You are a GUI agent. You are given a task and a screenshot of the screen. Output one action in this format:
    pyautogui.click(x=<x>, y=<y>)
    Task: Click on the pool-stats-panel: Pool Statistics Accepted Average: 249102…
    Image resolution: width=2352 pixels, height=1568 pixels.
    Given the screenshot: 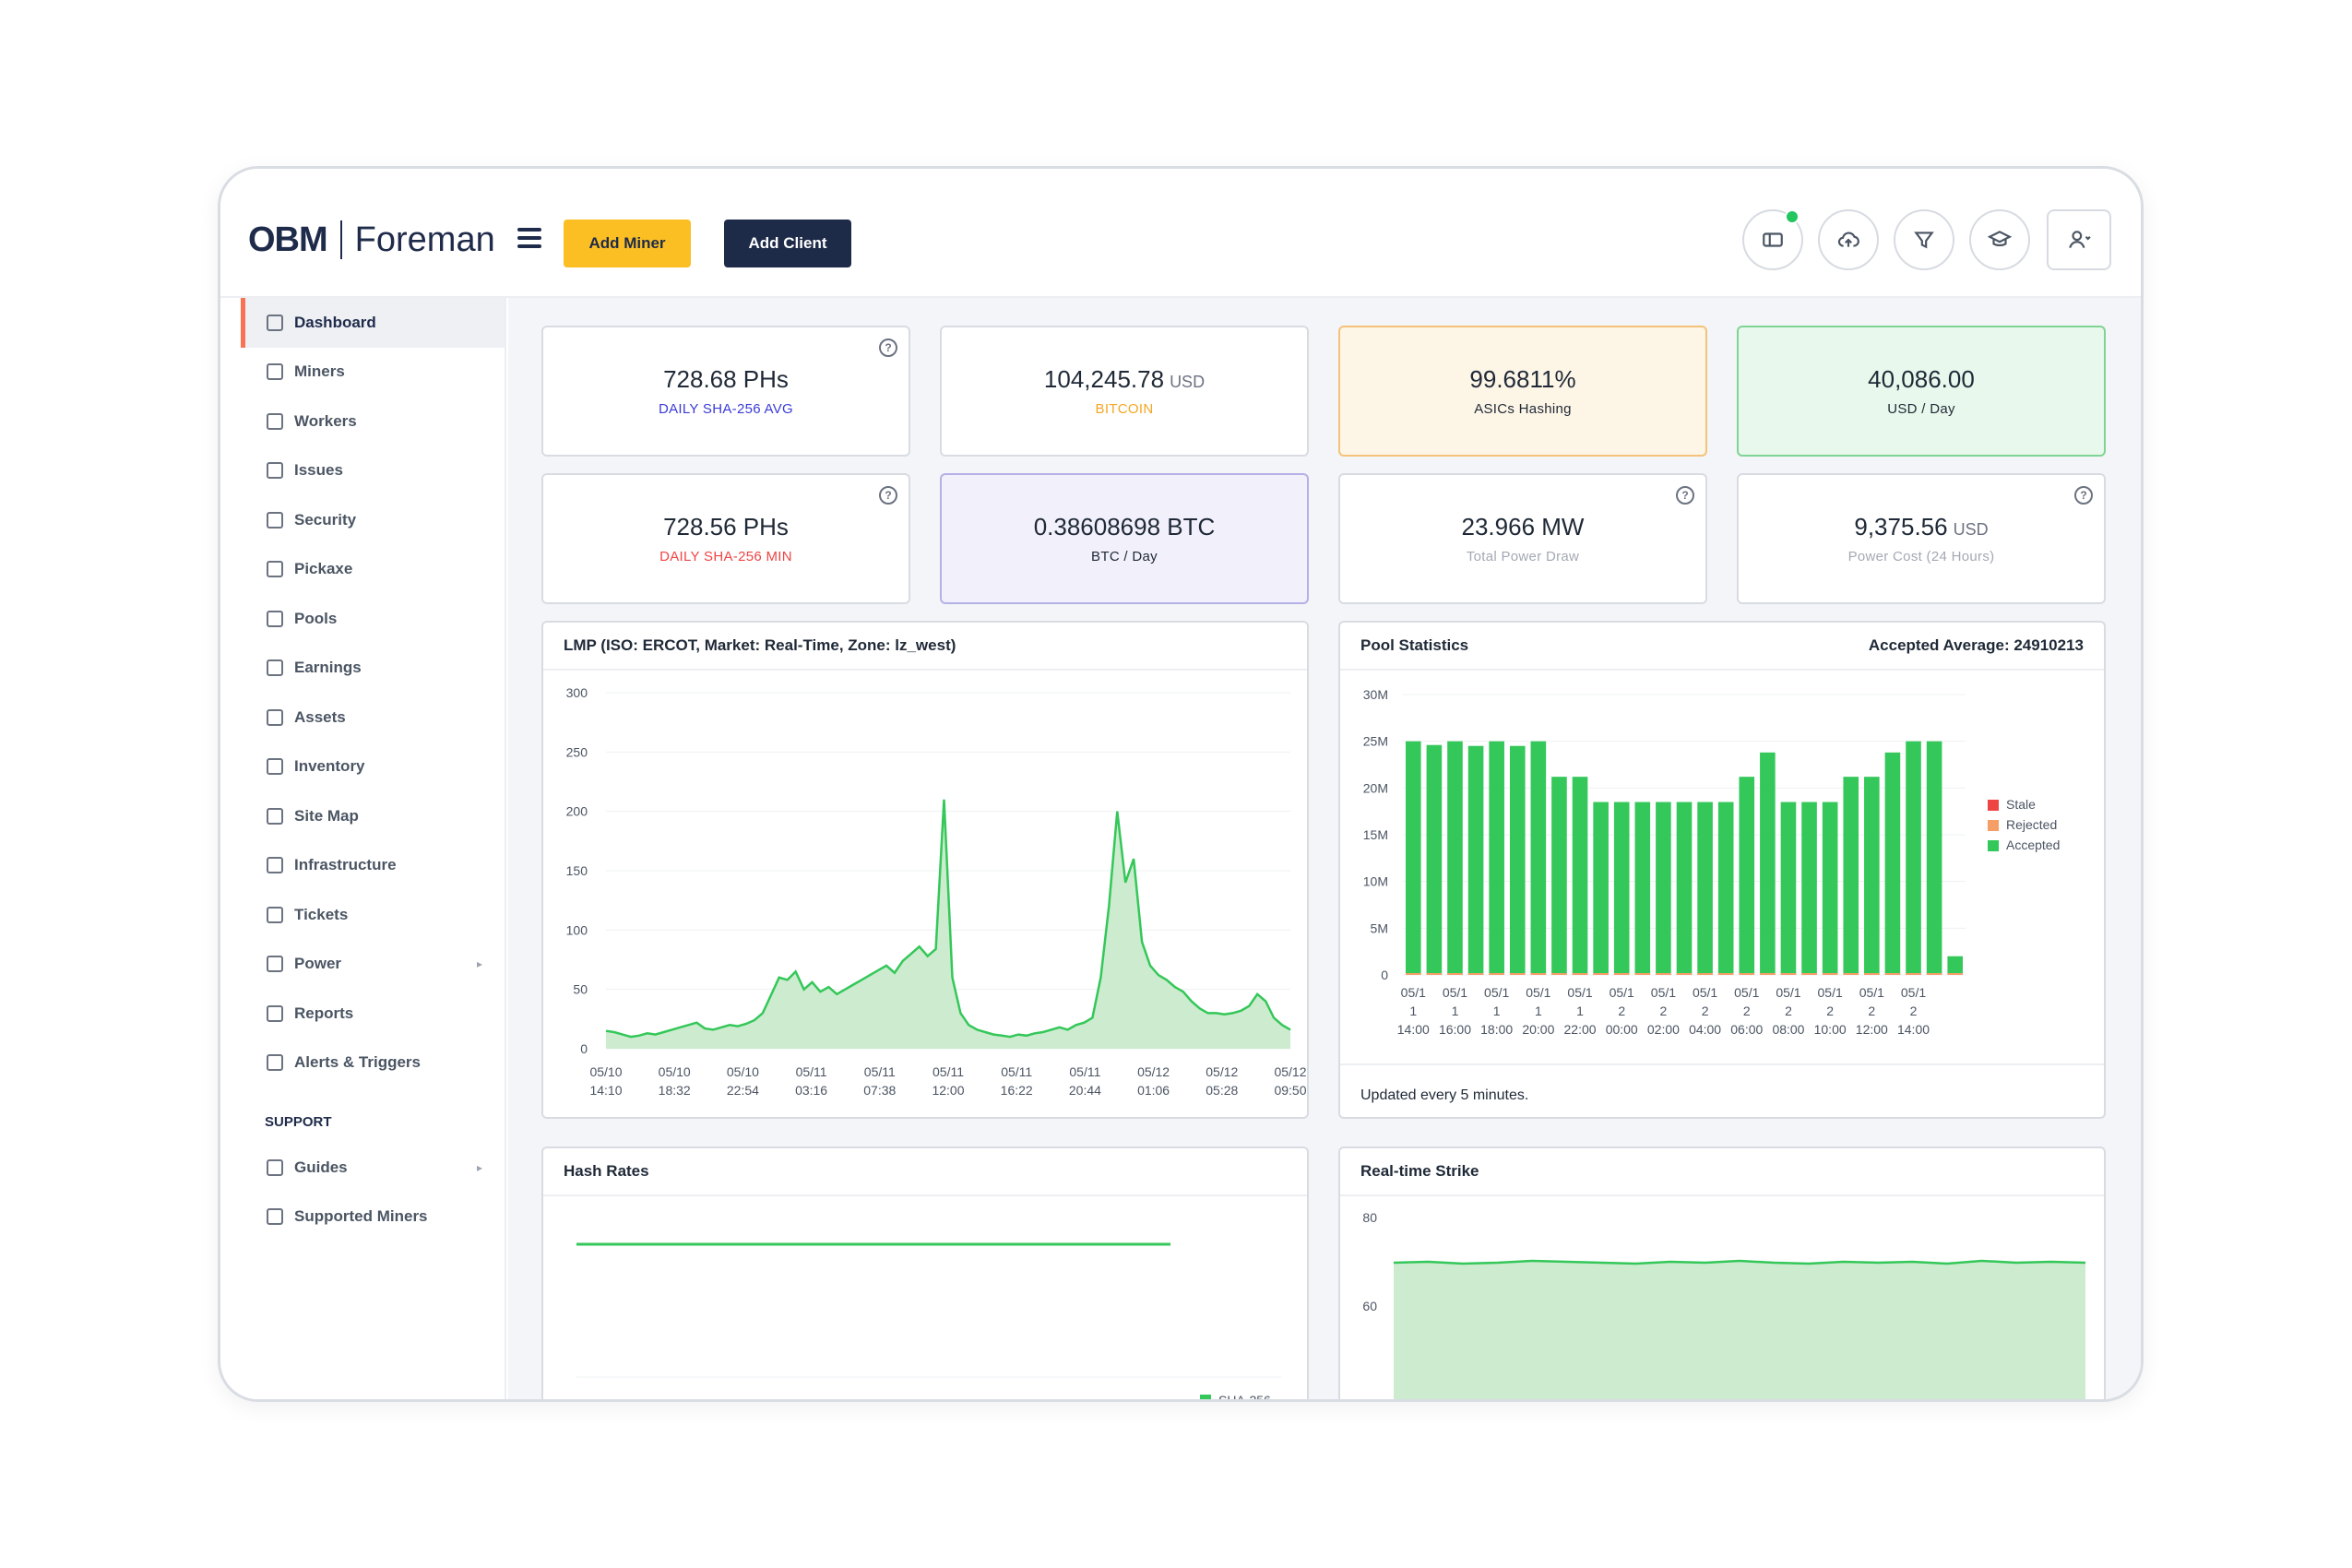 What is the action you would take?
    pyautogui.click(x=1722, y=870)
    